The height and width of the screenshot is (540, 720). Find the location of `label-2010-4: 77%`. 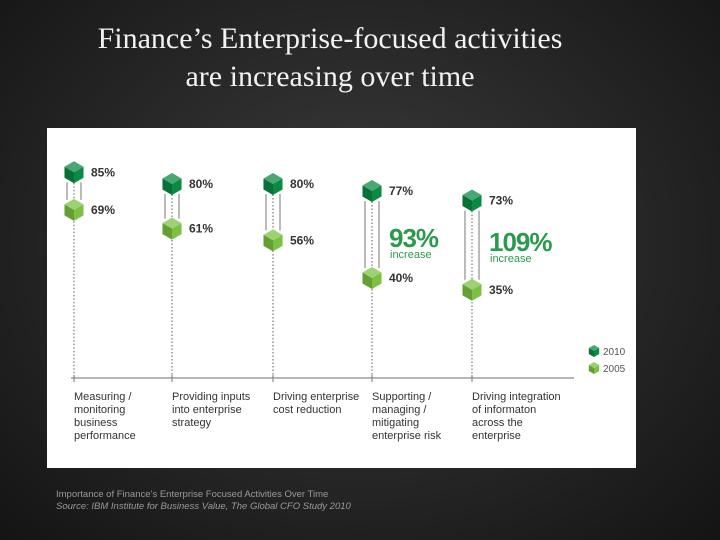

label-2010-4: 77% is located at coordinates (401, 191).